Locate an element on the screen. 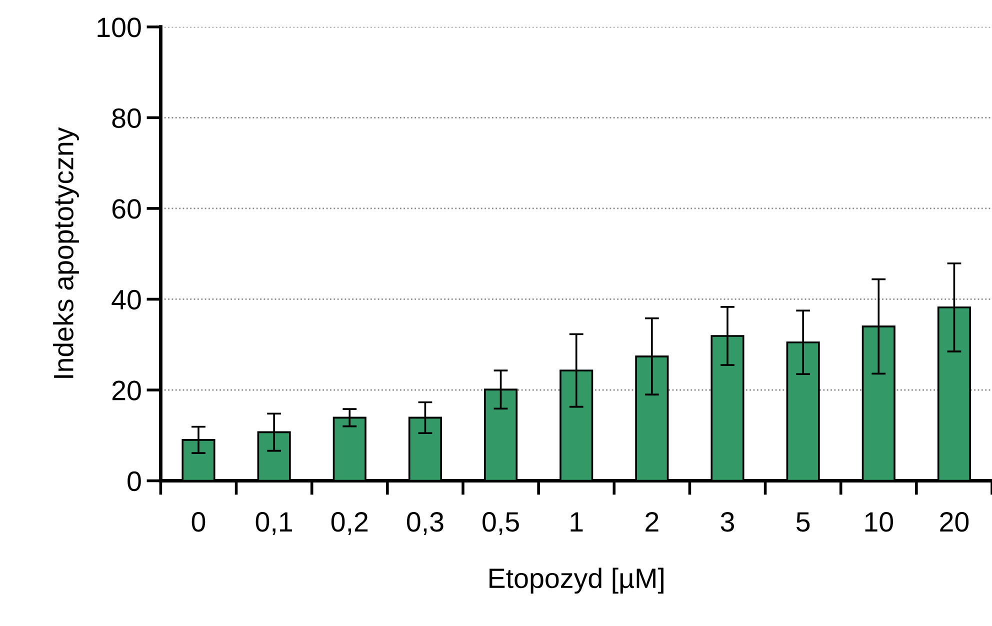 This screenshot has height=626, width=992. x-tick-label: 5 is located at coordinates (803, 522).